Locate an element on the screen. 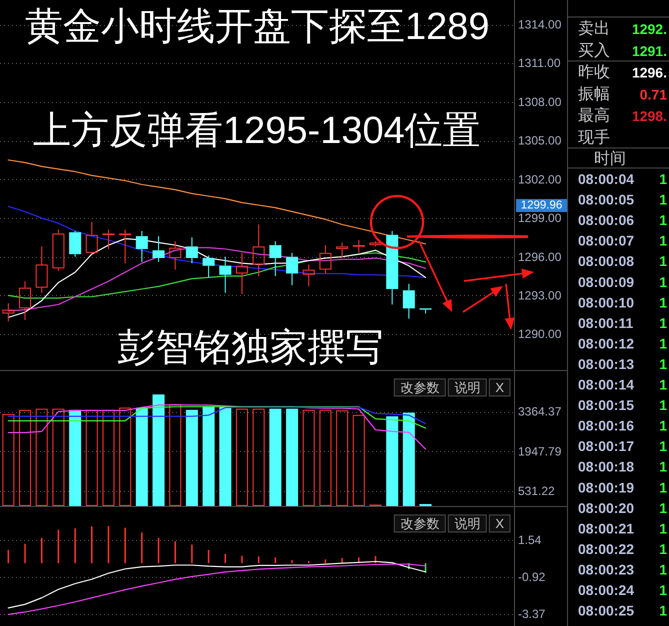 Image resolution: width=669 pixels, height=626 pixels. chart-title: 黄金小时线开盘下探至1289 is located at coordinates (257, 27).